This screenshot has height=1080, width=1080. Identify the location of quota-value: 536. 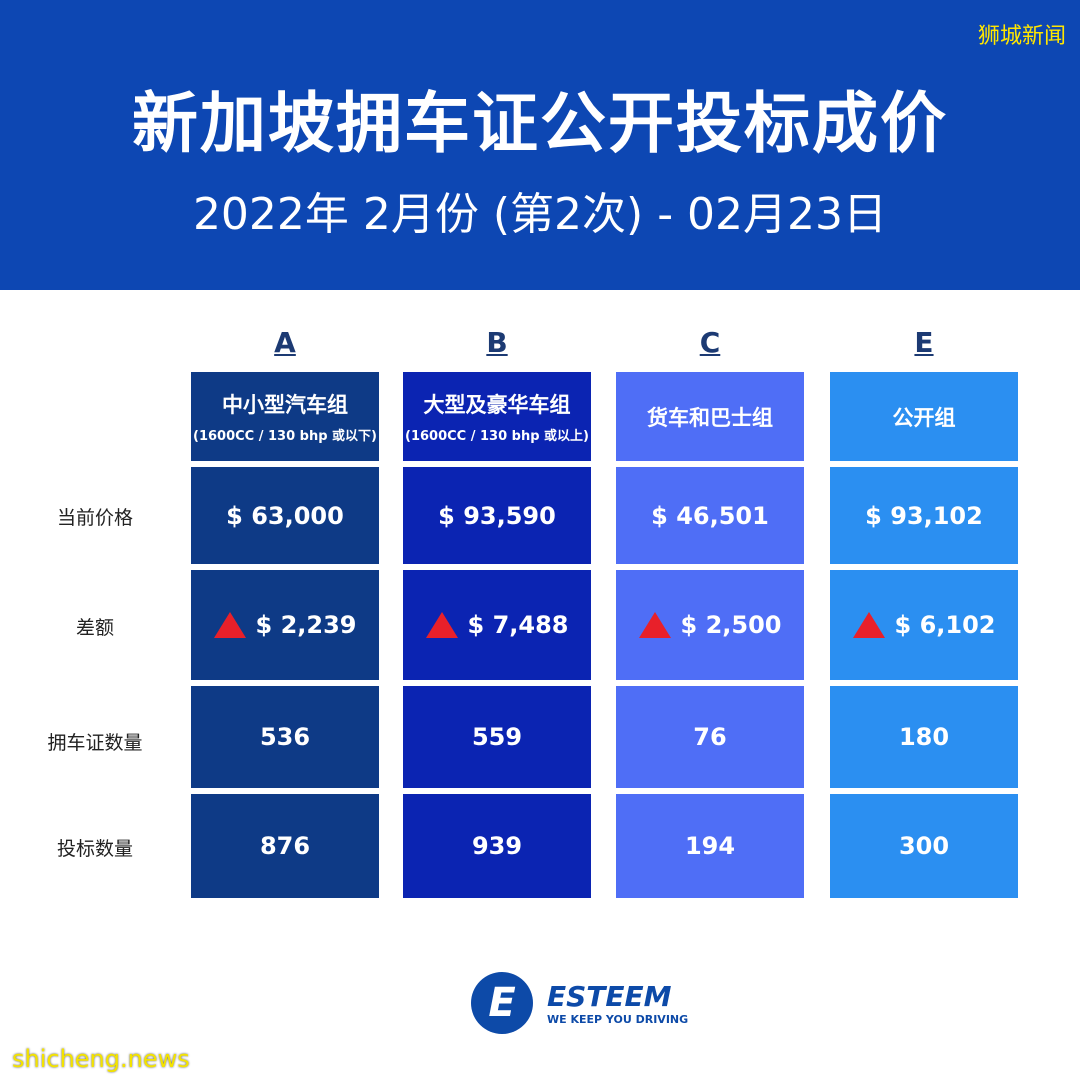
(285, 737).